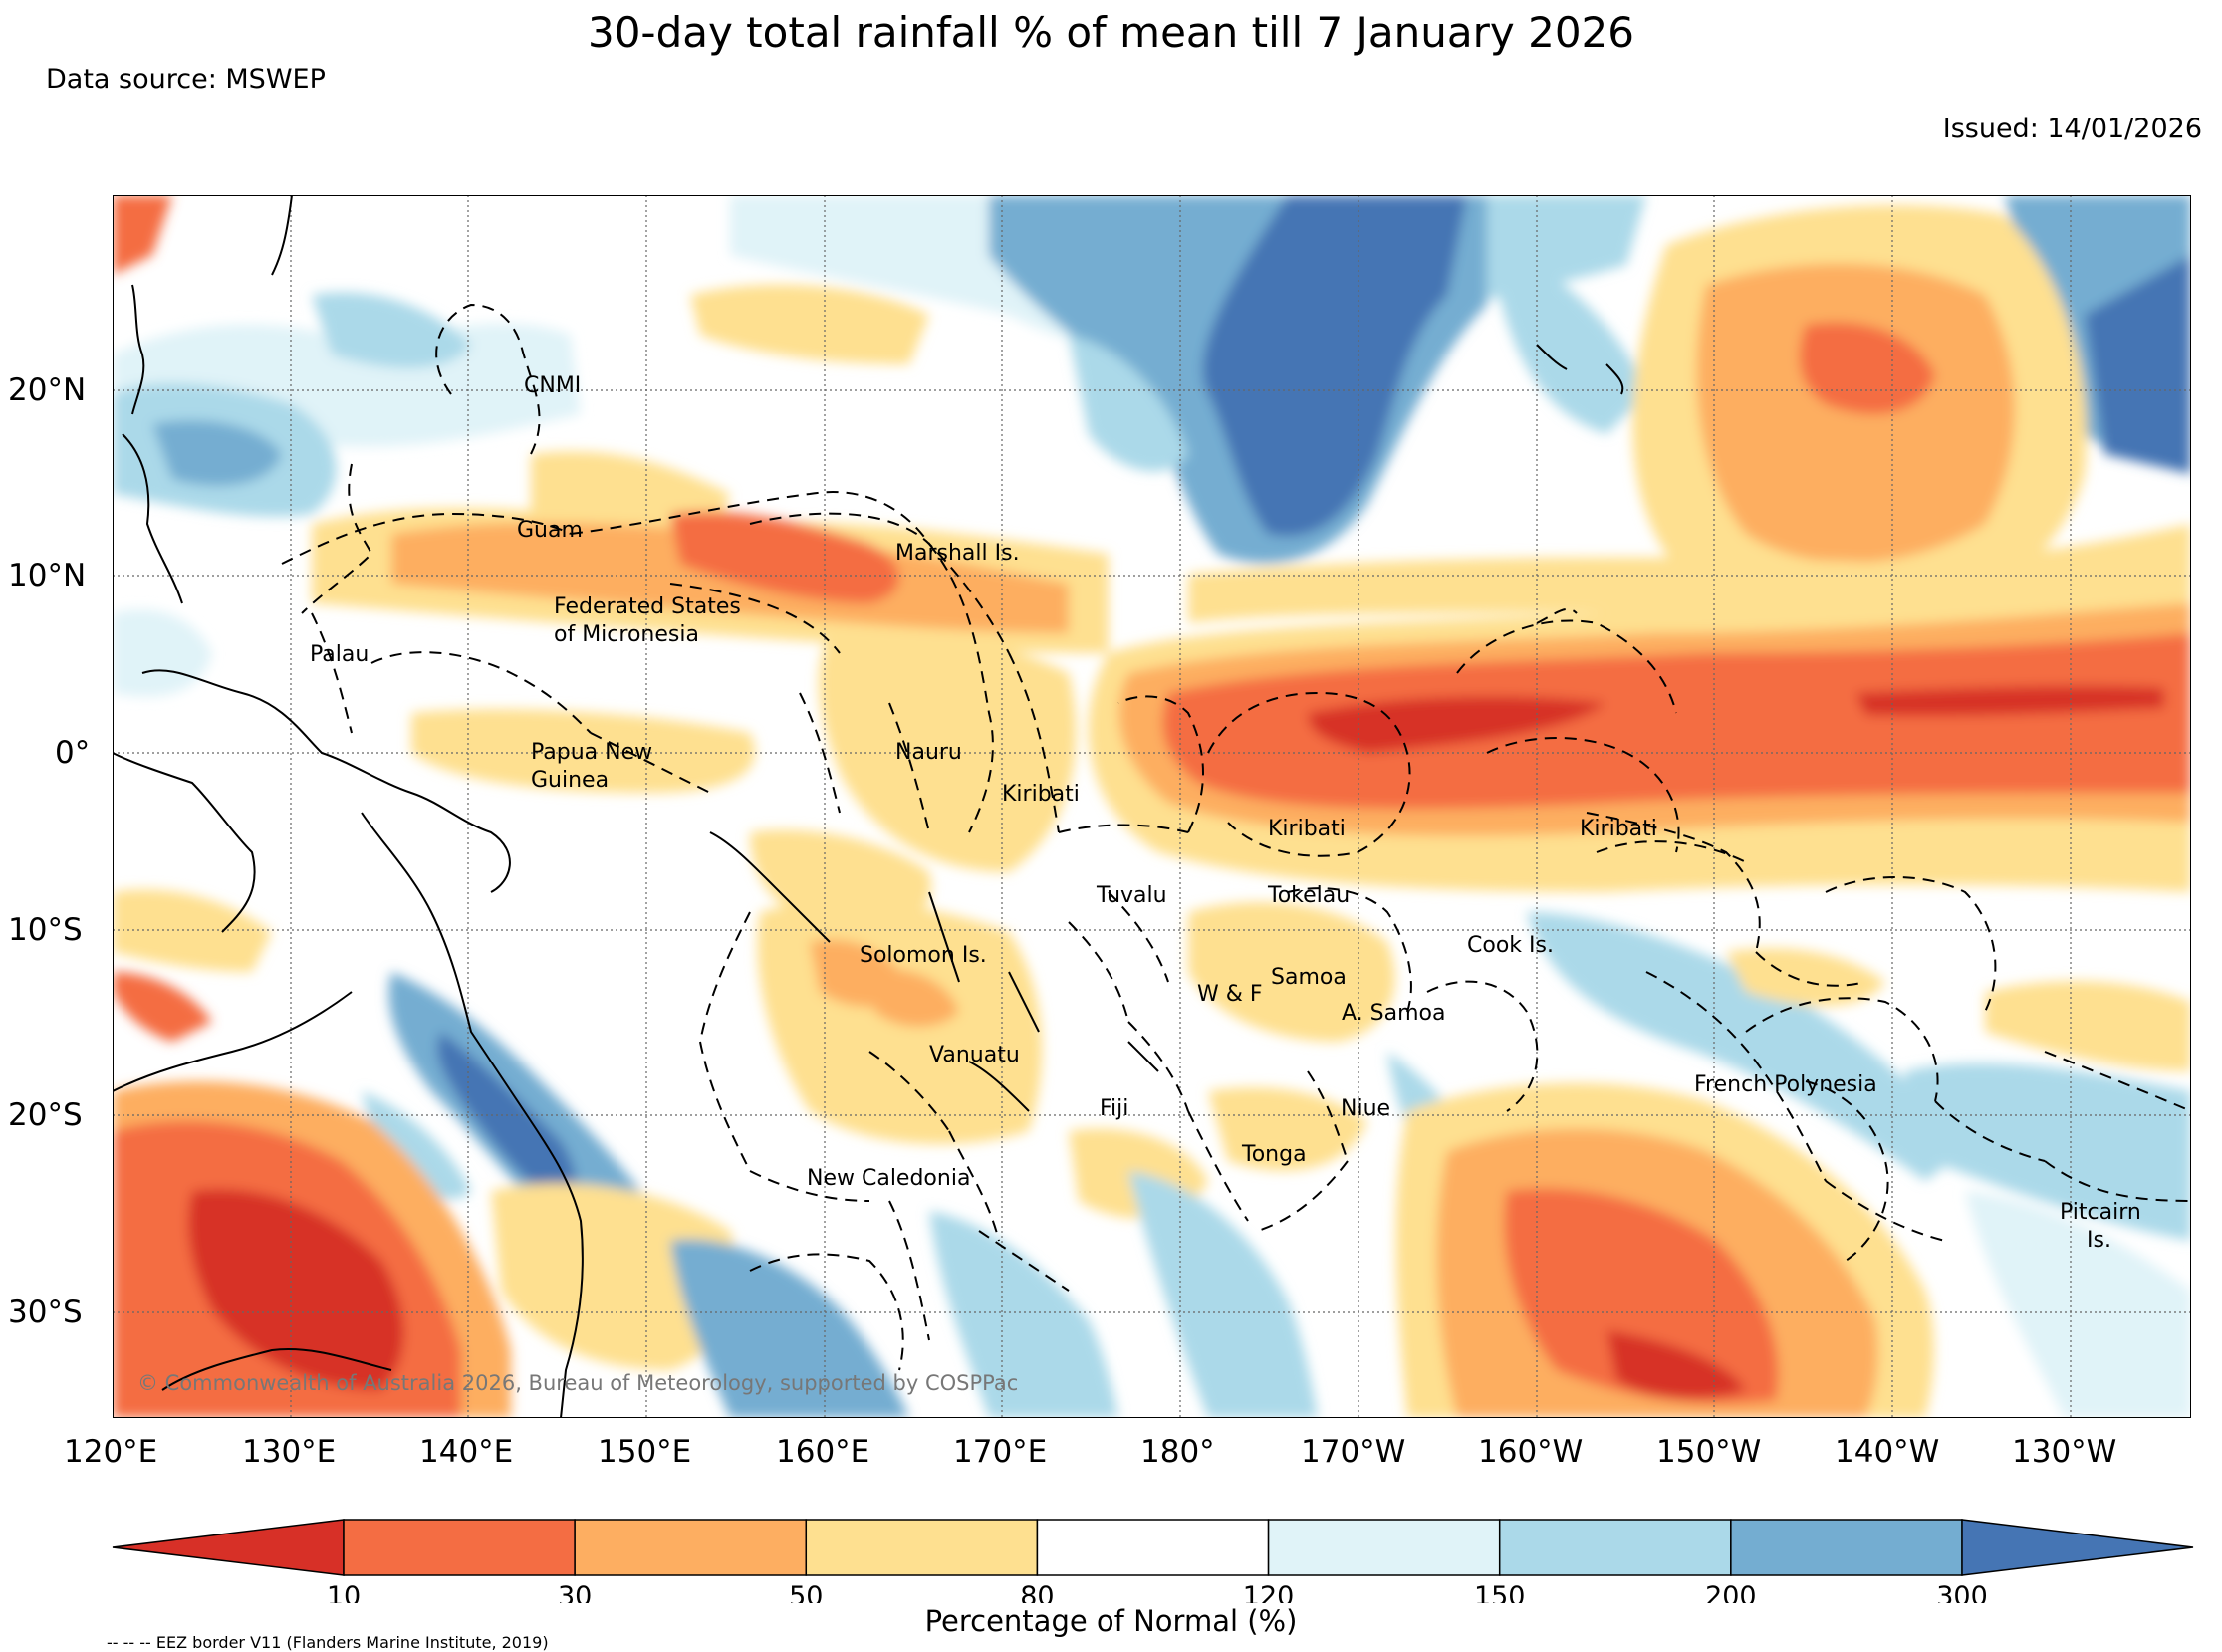 Image resolution: width=2222 pixels, height=1652 pixels. What do you see at coordinates (45, 1115) in the screenshot?
I see `lat-label-20s: 20°S` at bounding box center [45, 1115].